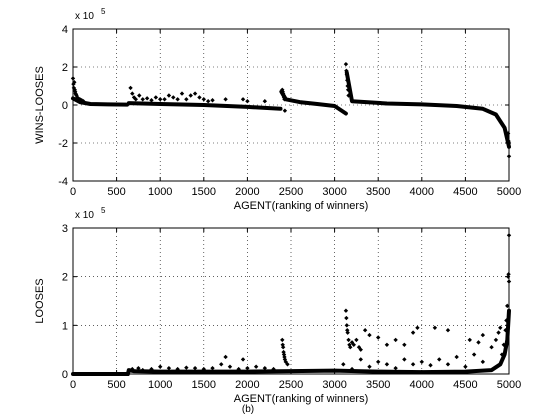 This screenshot has height=420, width=560. I want to click on x-tick-label: 5000, so click(509, 192).